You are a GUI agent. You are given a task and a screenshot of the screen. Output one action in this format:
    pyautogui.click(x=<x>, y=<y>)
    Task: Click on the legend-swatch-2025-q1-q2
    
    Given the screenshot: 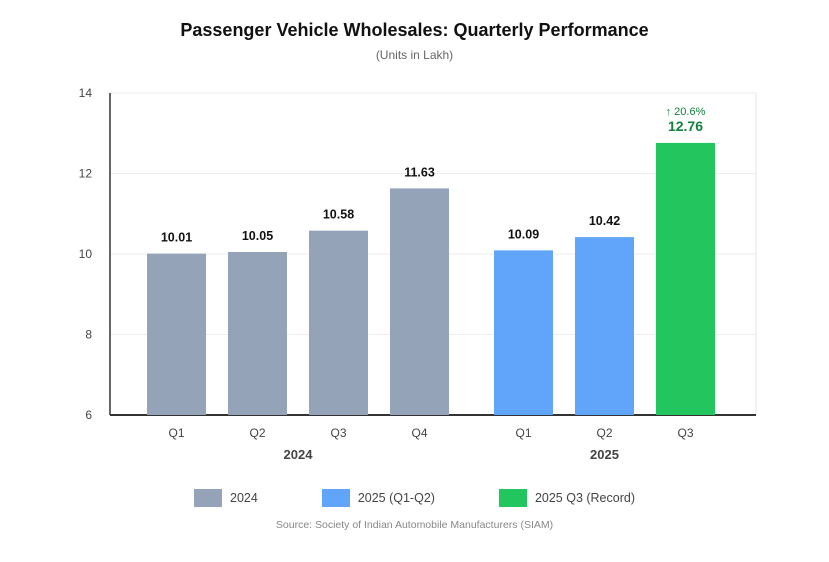 What is the action you would take?
    pyautogui.click(x=335, y=498)
    